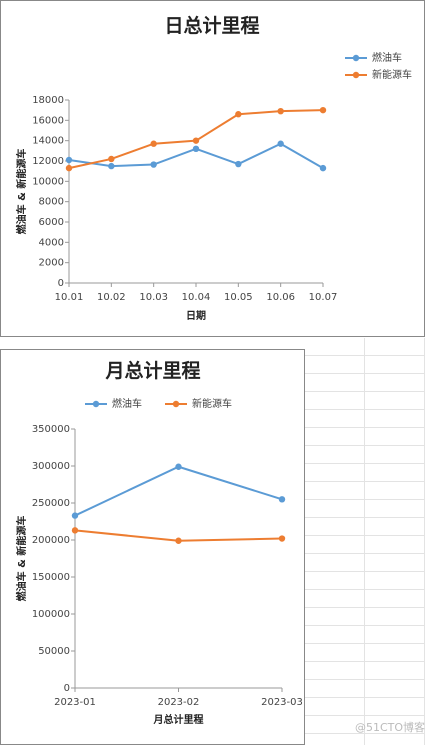  Describe the element at coordinates (51, 263) in the screenshot. I see `y-tick-label: 2000` at that location.